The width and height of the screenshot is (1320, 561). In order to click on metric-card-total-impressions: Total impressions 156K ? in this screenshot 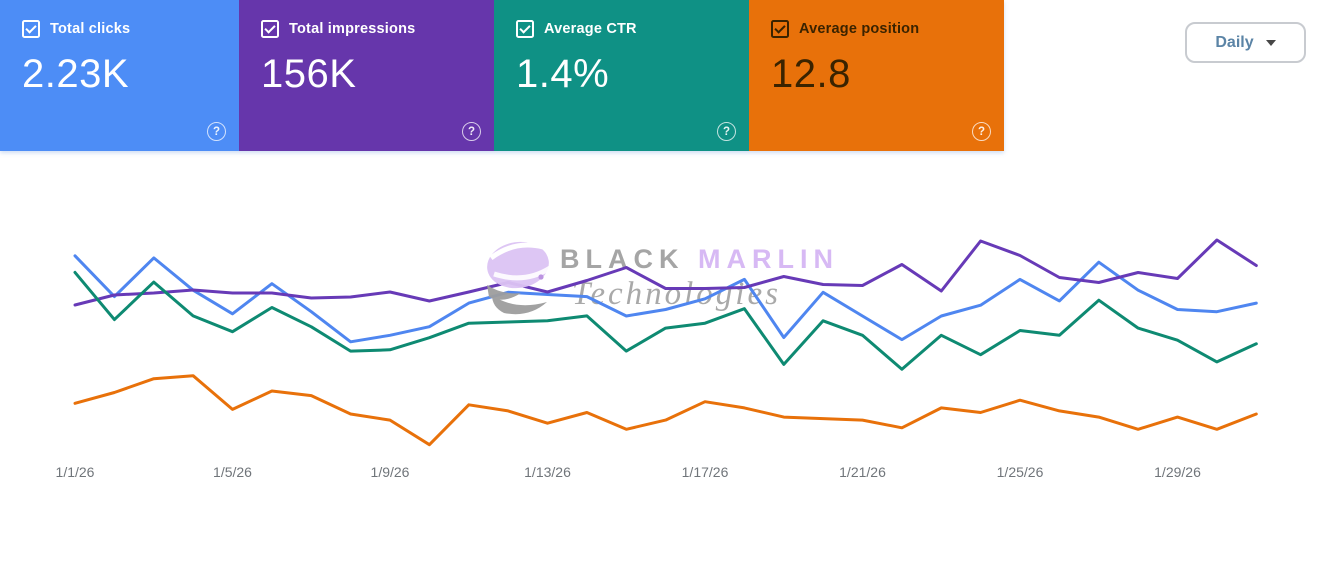, I will do `click(366, 75)`.